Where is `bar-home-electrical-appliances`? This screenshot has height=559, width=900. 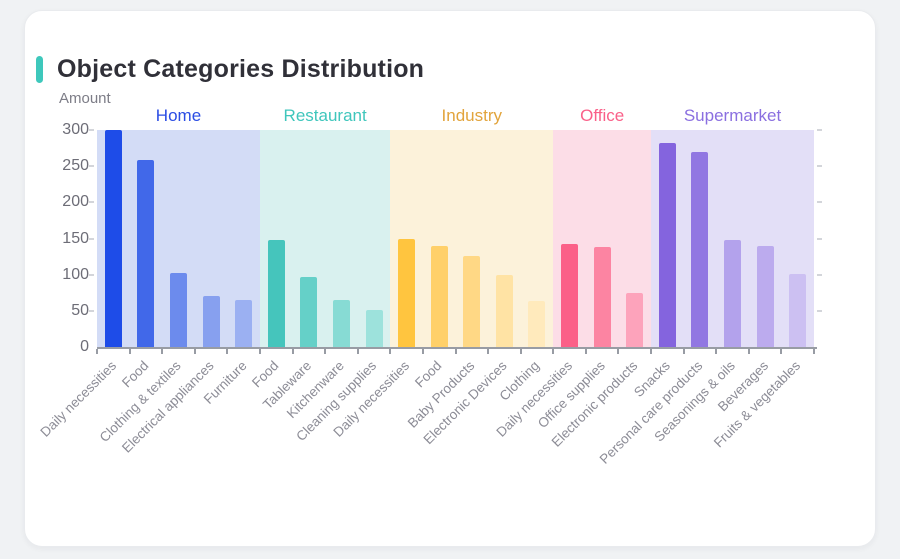 bar-home-electrical-appliances is located at coordinates (211, 321).